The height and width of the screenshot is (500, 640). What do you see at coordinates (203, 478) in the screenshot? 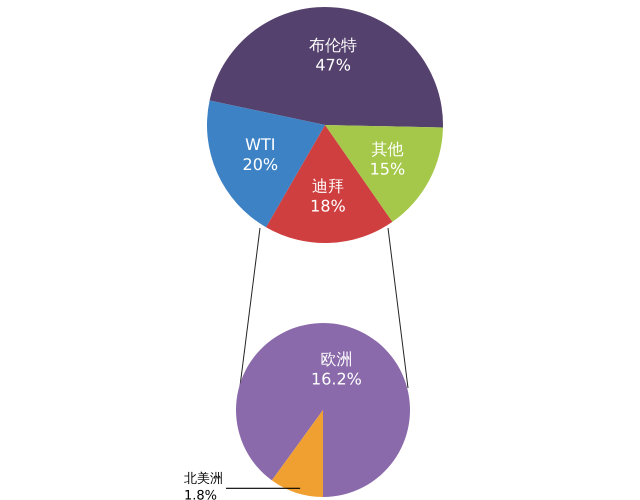
I see `slice-label: 北美洲` at bounding box center [203, 478].